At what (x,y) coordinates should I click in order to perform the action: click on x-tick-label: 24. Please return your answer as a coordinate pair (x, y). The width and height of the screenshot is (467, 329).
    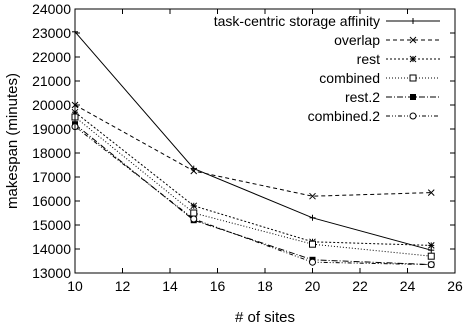
    Looking at the image, I should click on (408, 286).